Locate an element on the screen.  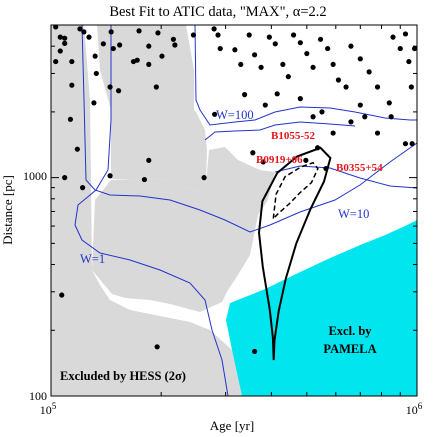
x-tick-base-1e6: 10 is located at coordinates (412, 410).